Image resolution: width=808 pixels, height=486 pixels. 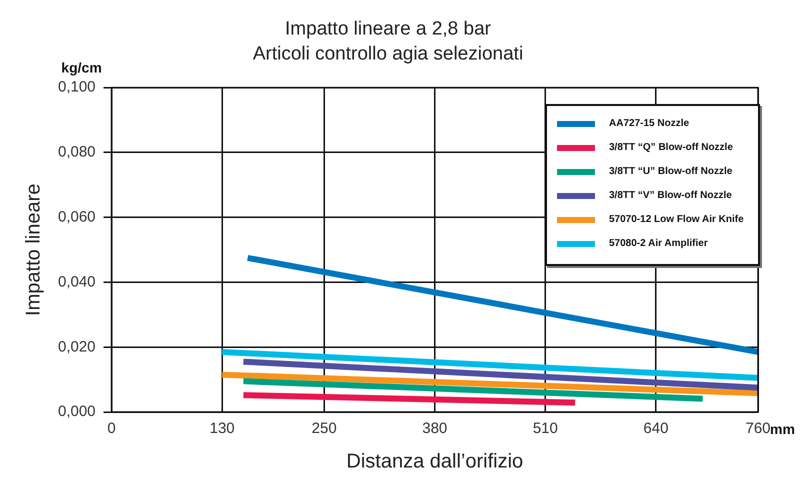 I want to click on legend-label: 57070-12 Low Flow Air Knife, so click(x=676, y=220).